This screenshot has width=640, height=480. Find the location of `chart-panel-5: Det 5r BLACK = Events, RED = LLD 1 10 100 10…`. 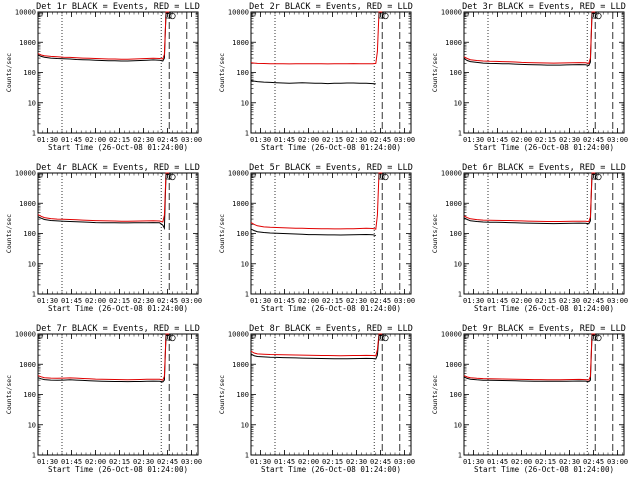

chart-panel-5: Det 5r BLACK = Events, RED = LLD 1 10 100 10… is located at coordinates (316, 238).